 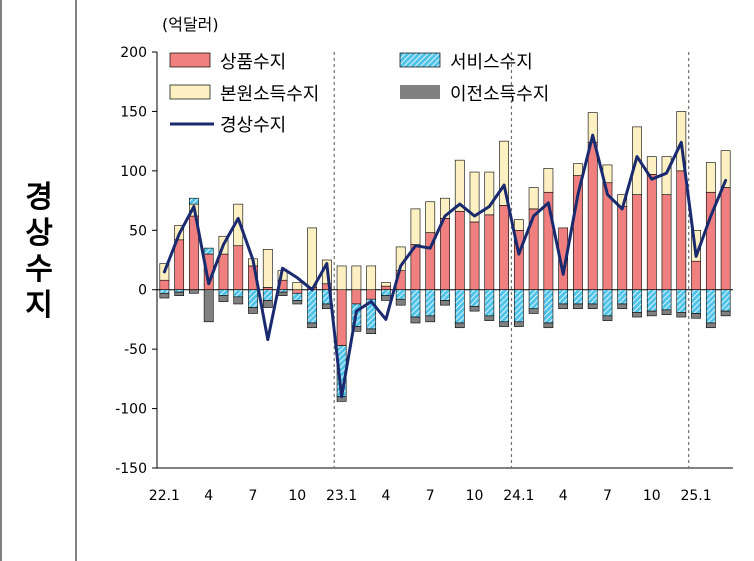 What do you see at coordinates (190, 24) in the screenshot?
I see `unit-label: (억달러)` at bounding box center [190, 24].